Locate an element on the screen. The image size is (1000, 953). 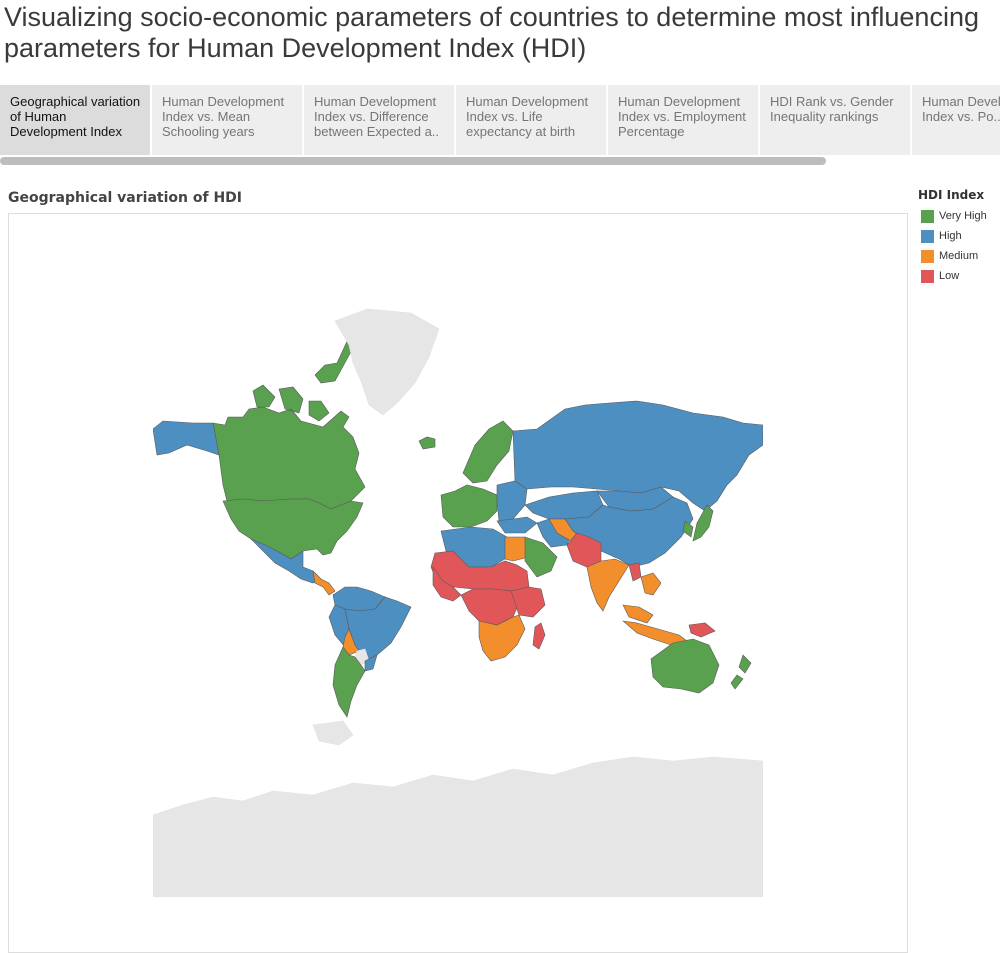
country-indonesia is located at coordinates (655, 633).